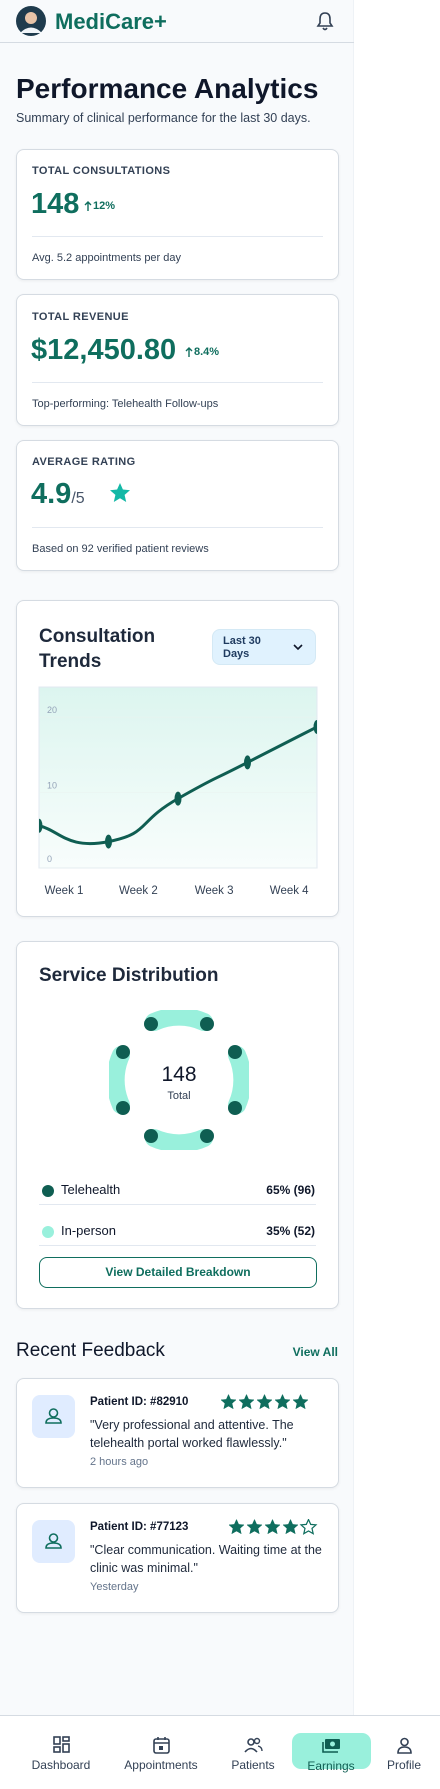 This screenshot has height=1789, width=440. I want to click on metric-label: TOTAL REVENUE, so click(80, 317).